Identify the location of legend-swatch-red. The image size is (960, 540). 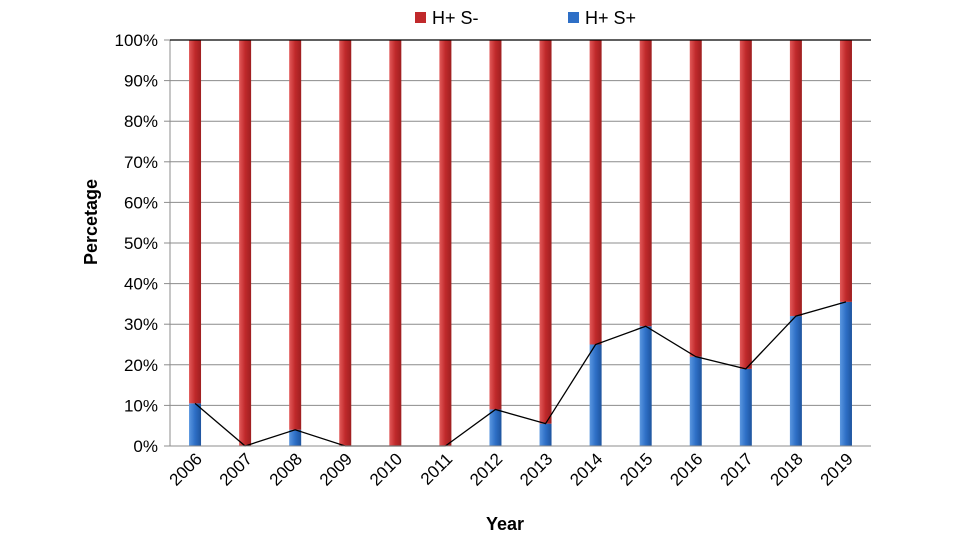
(420, 17).